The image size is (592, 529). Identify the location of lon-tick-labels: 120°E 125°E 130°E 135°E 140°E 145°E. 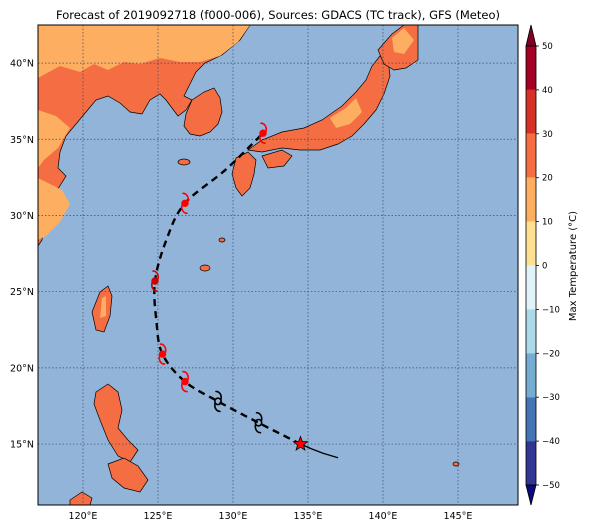
(271, 516).